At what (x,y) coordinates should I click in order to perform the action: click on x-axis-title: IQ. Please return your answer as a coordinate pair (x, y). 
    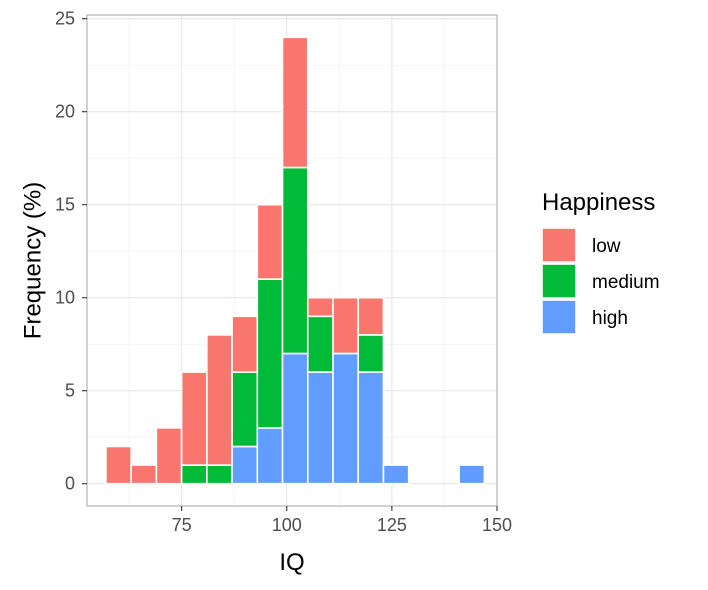
    Looking at the image, I should click on (291, 562).